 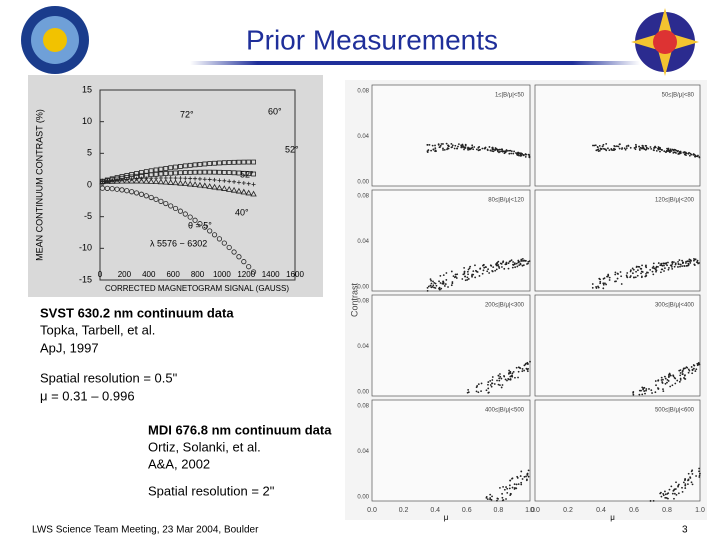 What do you see at coordinates (617, 240) in the screenshot?
I see `panel` at bounding box center [617, 240].